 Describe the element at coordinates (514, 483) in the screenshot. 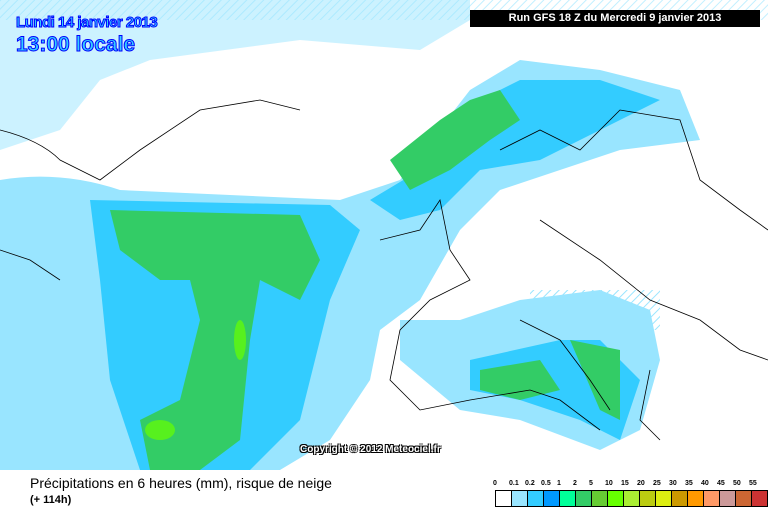

I see `legend-label: 0.1` at that location.